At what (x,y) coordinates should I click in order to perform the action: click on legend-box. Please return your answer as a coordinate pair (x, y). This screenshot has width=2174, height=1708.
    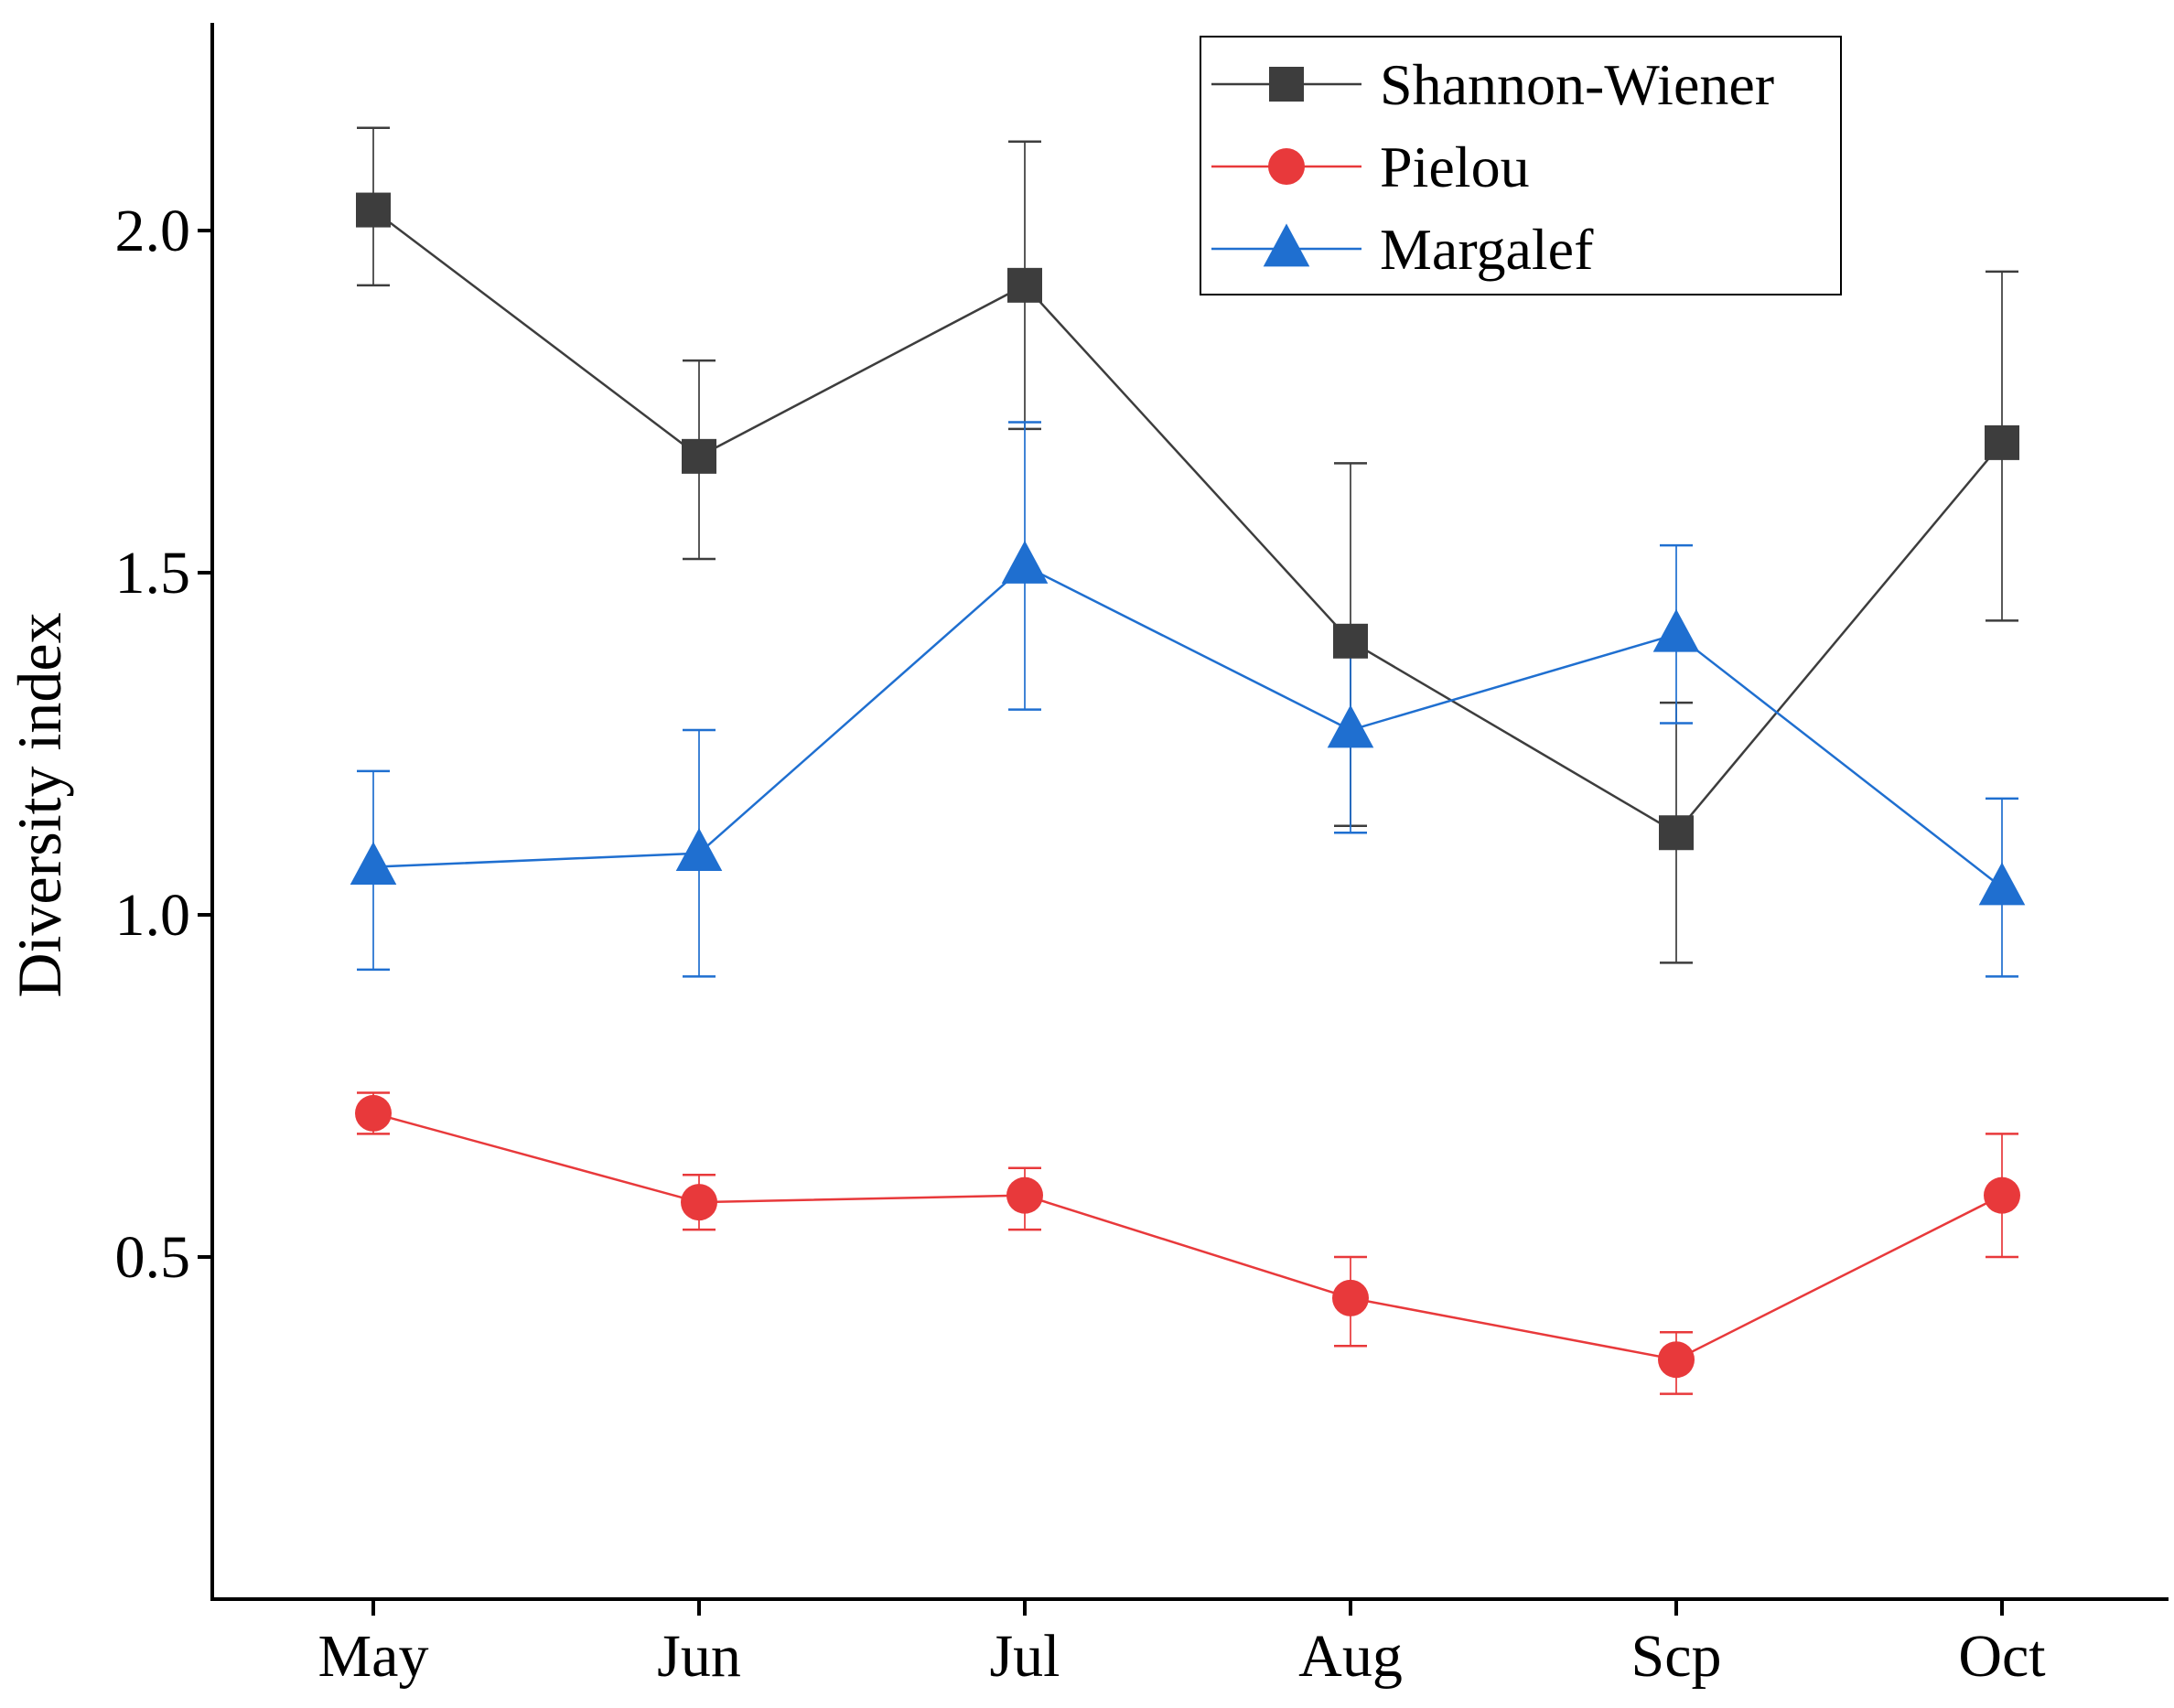
    Looking at the image, I should click on (1521, 165).